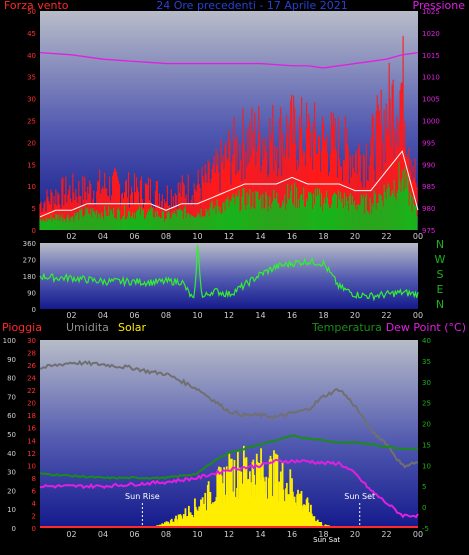 Image resolution: width=469 pixels, height=555 pixels. Describe the element at coordinates (31, 354) in the screenshot. I see `rain-ytick: 28` at that location.